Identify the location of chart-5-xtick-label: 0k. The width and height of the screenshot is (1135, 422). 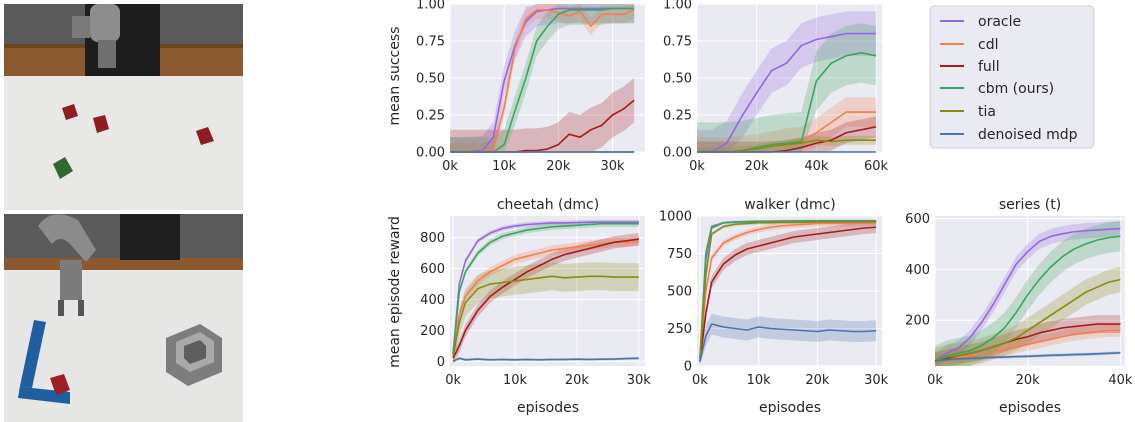
(935, 380).